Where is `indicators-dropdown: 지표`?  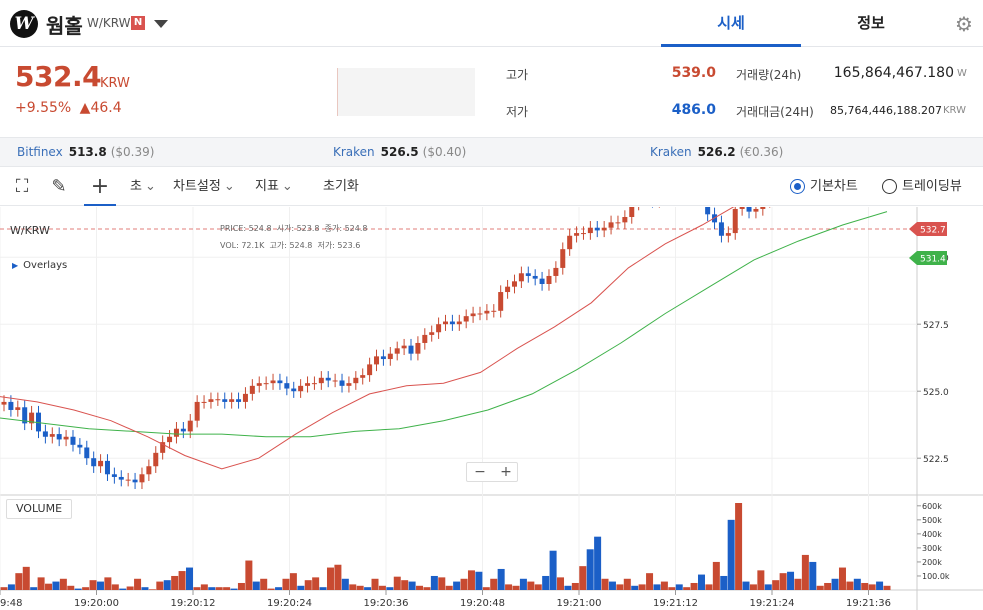 indicators-dropdown: 지표 is located at coordinates (274, 187).